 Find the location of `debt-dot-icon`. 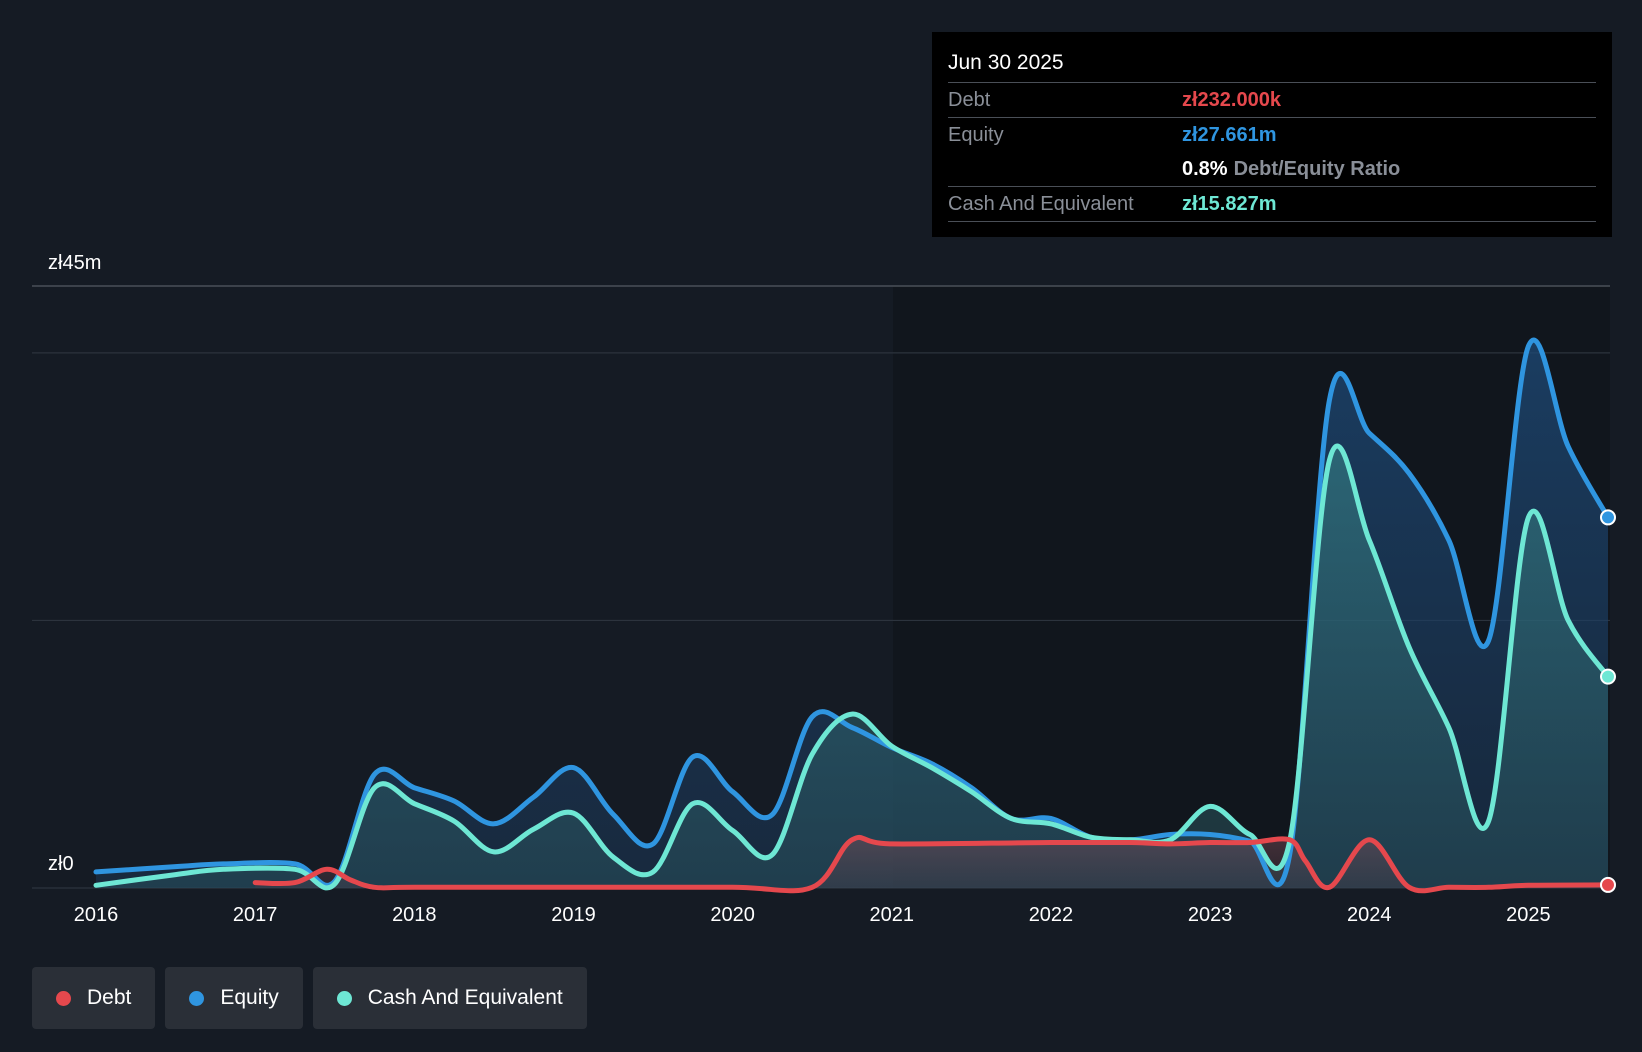

debt-dot-icon is located at coordinates (63, 998).